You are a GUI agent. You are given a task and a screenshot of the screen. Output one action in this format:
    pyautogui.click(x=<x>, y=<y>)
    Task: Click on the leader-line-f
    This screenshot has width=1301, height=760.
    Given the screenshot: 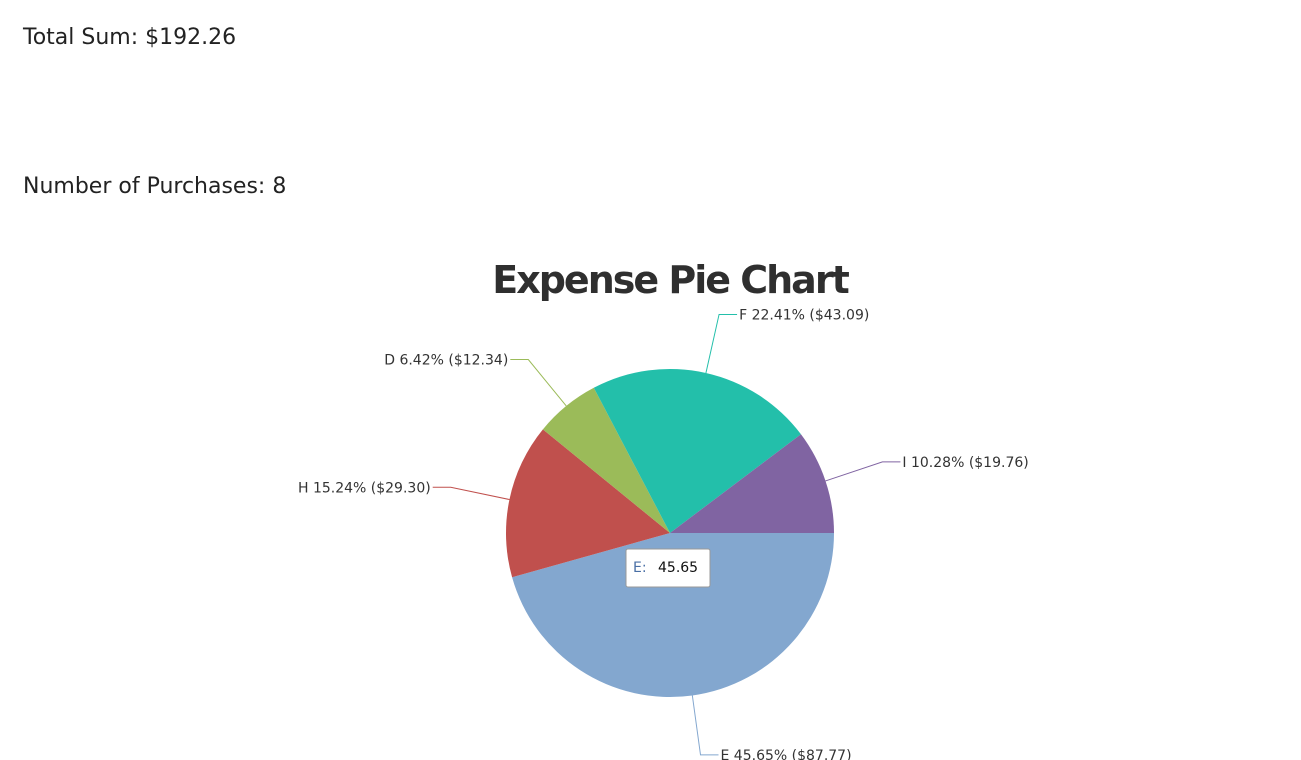 What is the action you would take?
    pyautogui.click(x=721, y=343)
    